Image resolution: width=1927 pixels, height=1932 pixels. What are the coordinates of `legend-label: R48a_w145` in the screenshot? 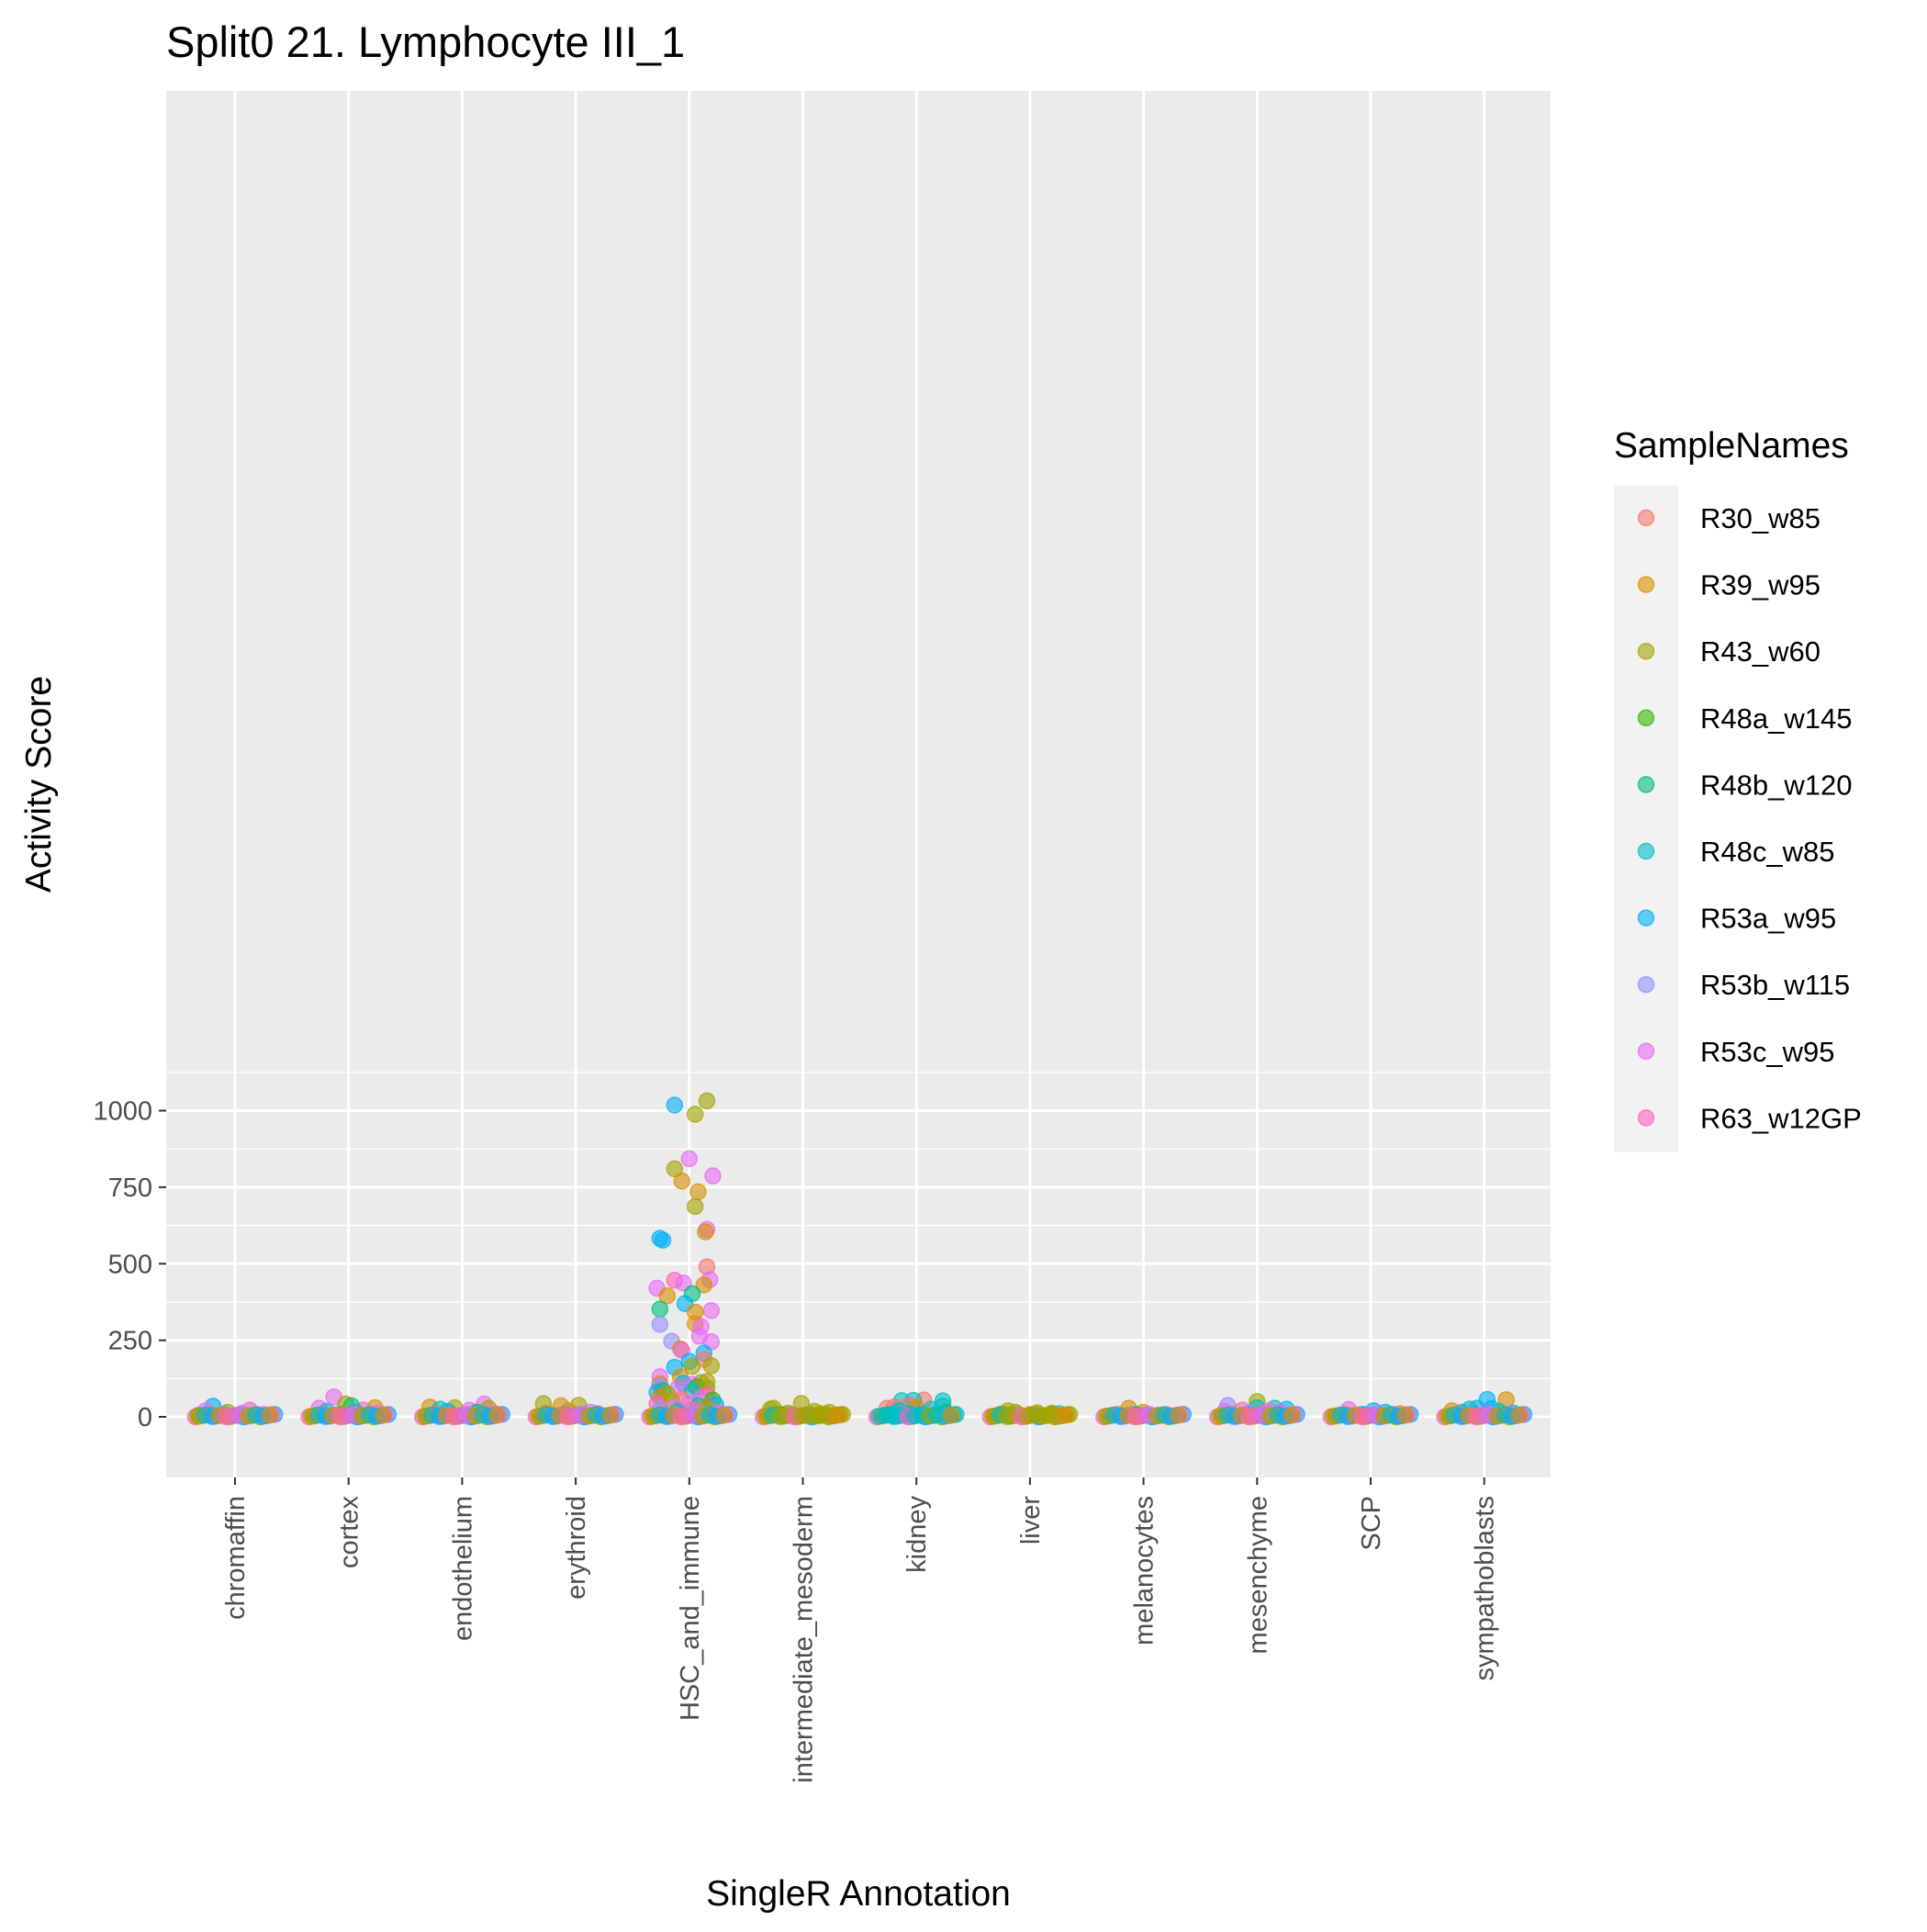 It's located at (1776, 718).